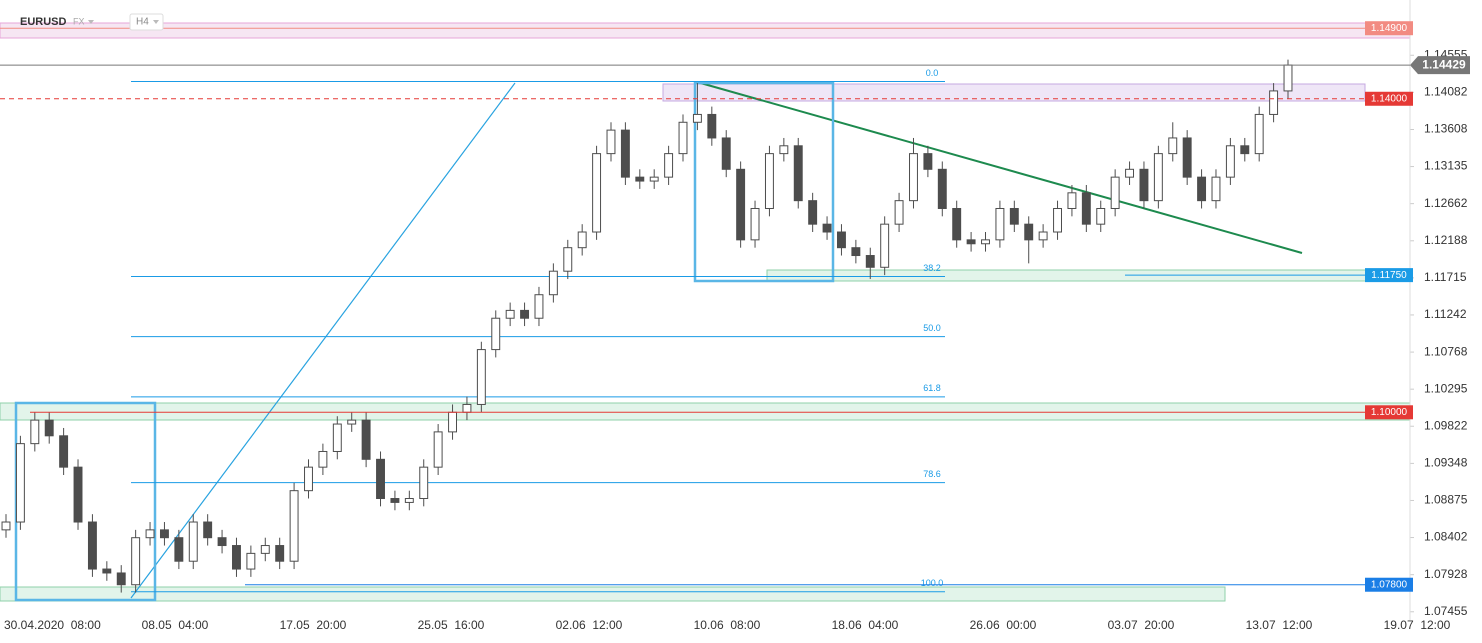  I want to click on trend-line, so click(999, 167).